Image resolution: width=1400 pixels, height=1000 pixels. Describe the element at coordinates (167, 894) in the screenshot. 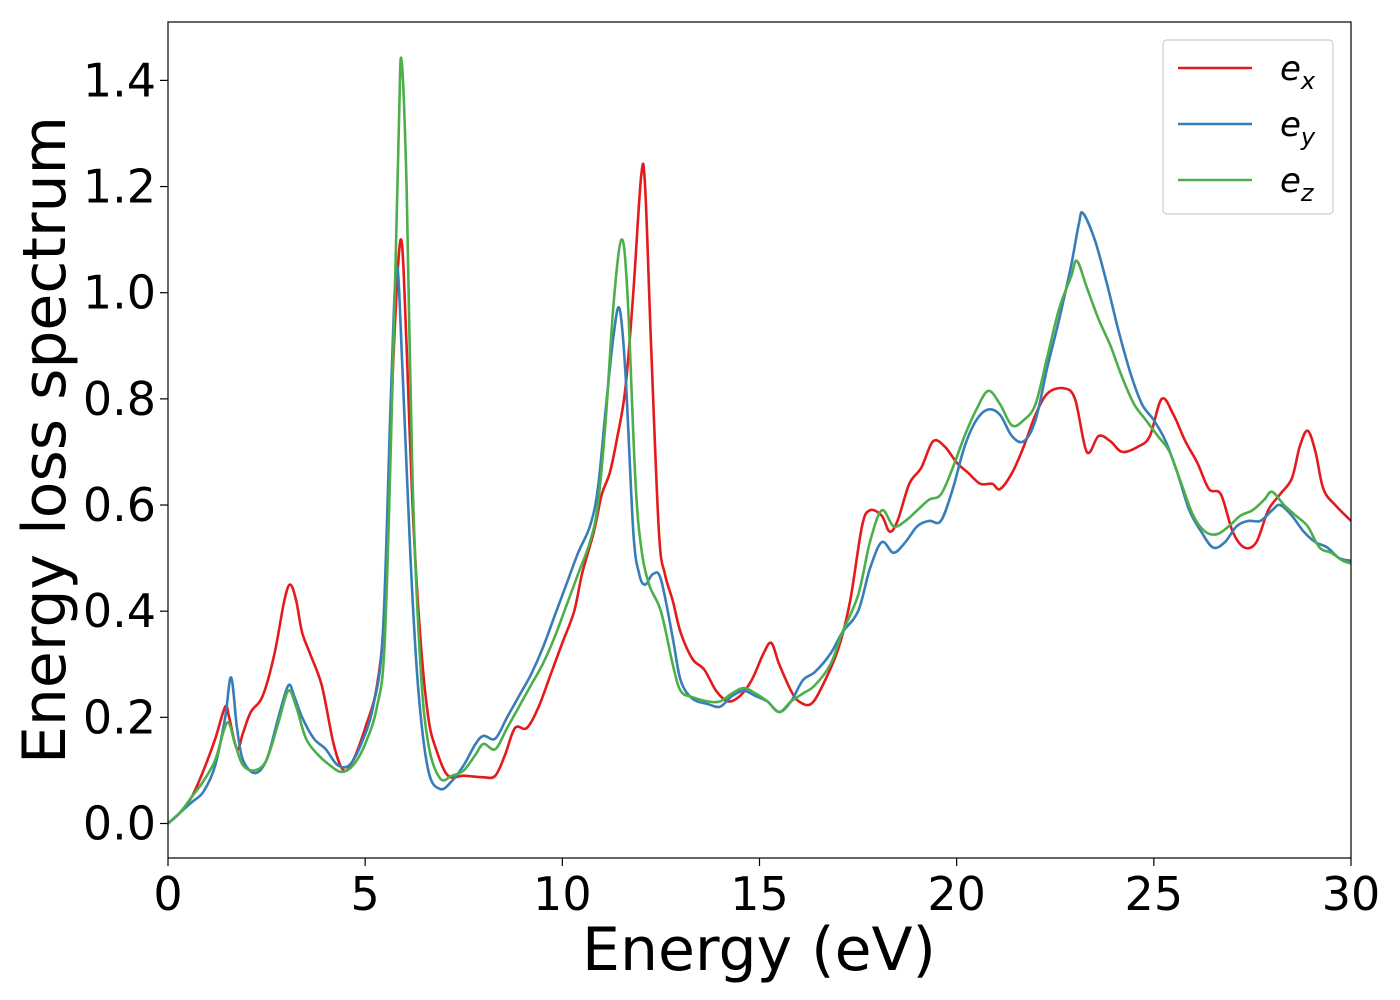

I see `x-tick-label: 0` at that location.